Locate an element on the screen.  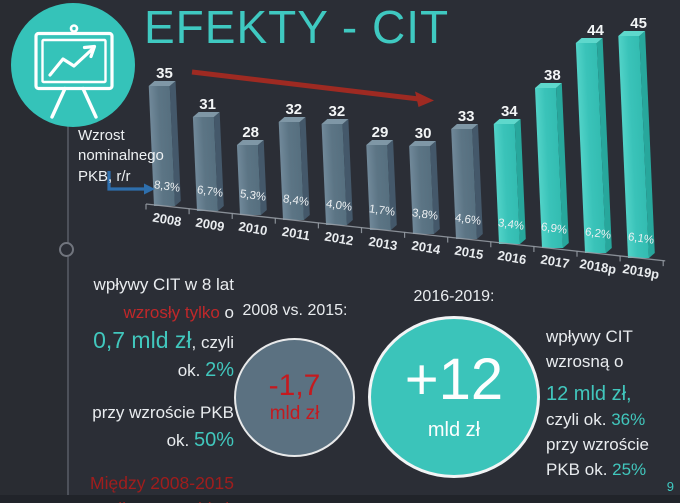
bar-year-label: 2019p is located at coordinates (641, 271).